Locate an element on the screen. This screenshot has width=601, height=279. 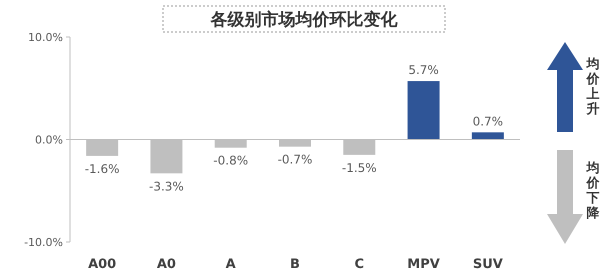
text: 均价上升 is located at coordinates (593, 87).